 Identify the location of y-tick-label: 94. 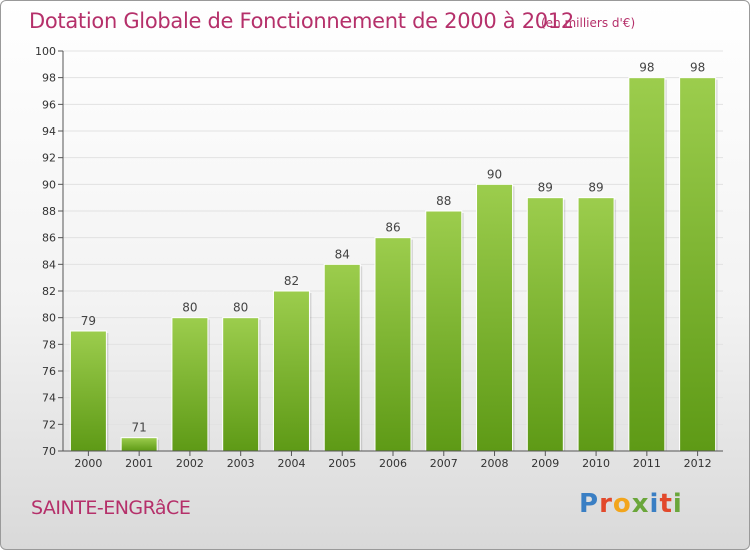
(49, 131).